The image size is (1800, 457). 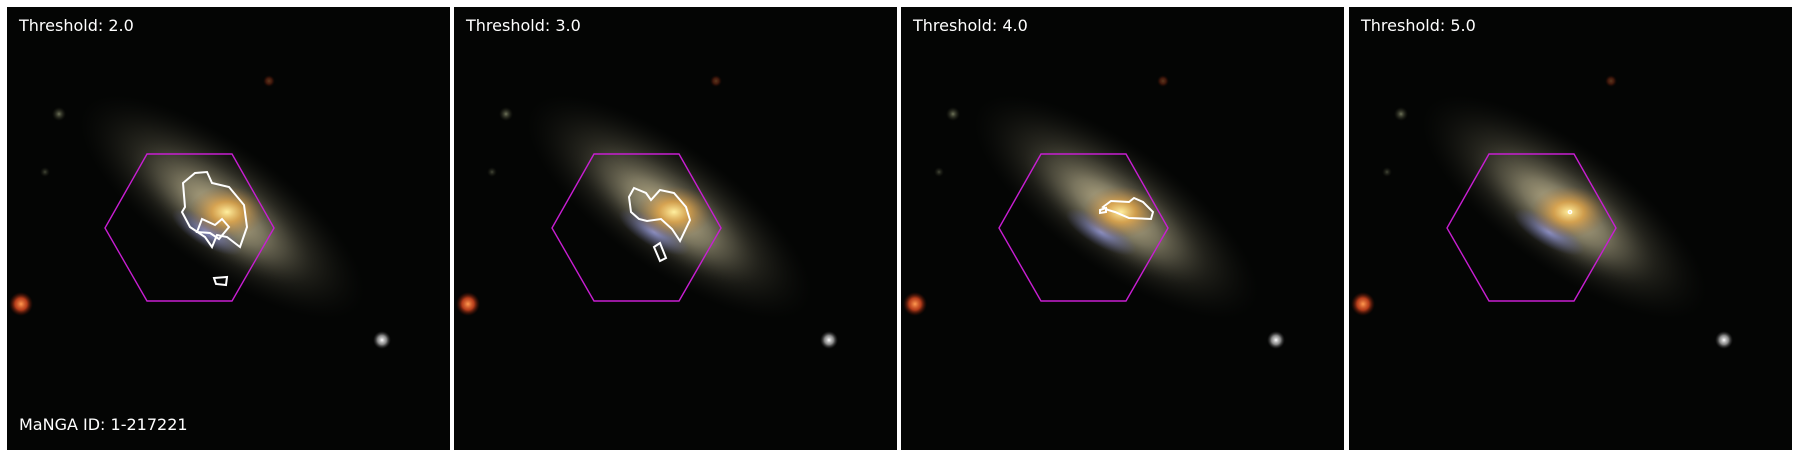 What do you see at coordinates (970, 25) in the screenshot?
I see `threshold-label: Threshold: 4.0` at bounding box center [970, 25].